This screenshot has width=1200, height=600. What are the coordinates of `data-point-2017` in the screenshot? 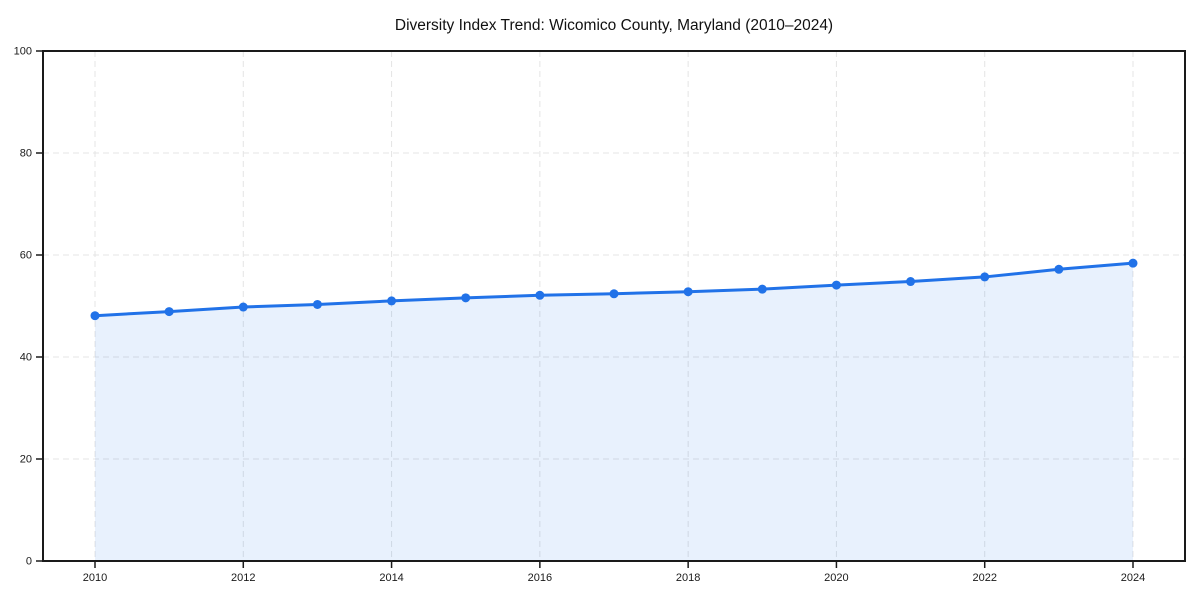 It's located at (614, 294).